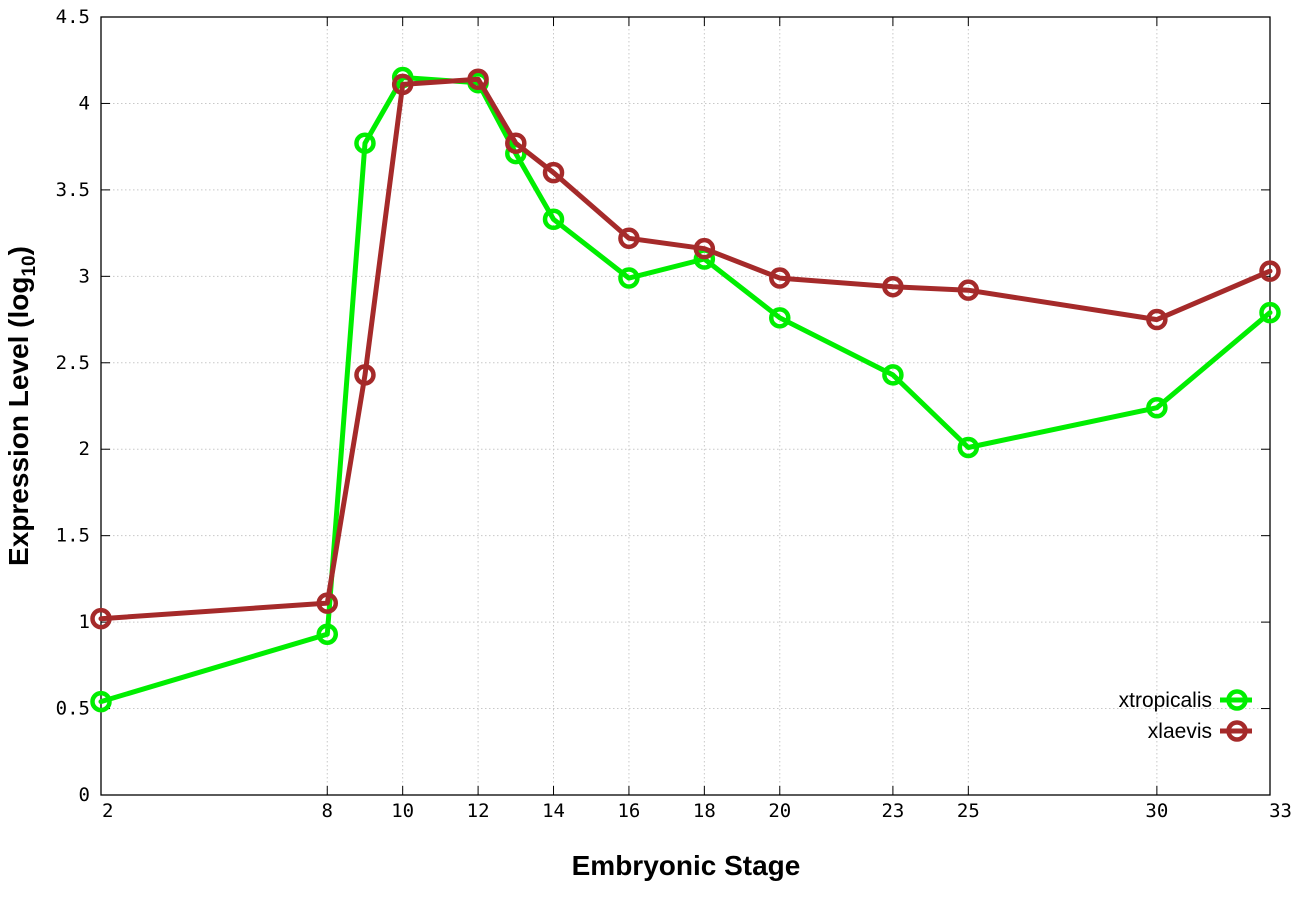  Describe the element at coordinates (84, 795) in the screenshot. I see `y-tick-label: 0` at that location.